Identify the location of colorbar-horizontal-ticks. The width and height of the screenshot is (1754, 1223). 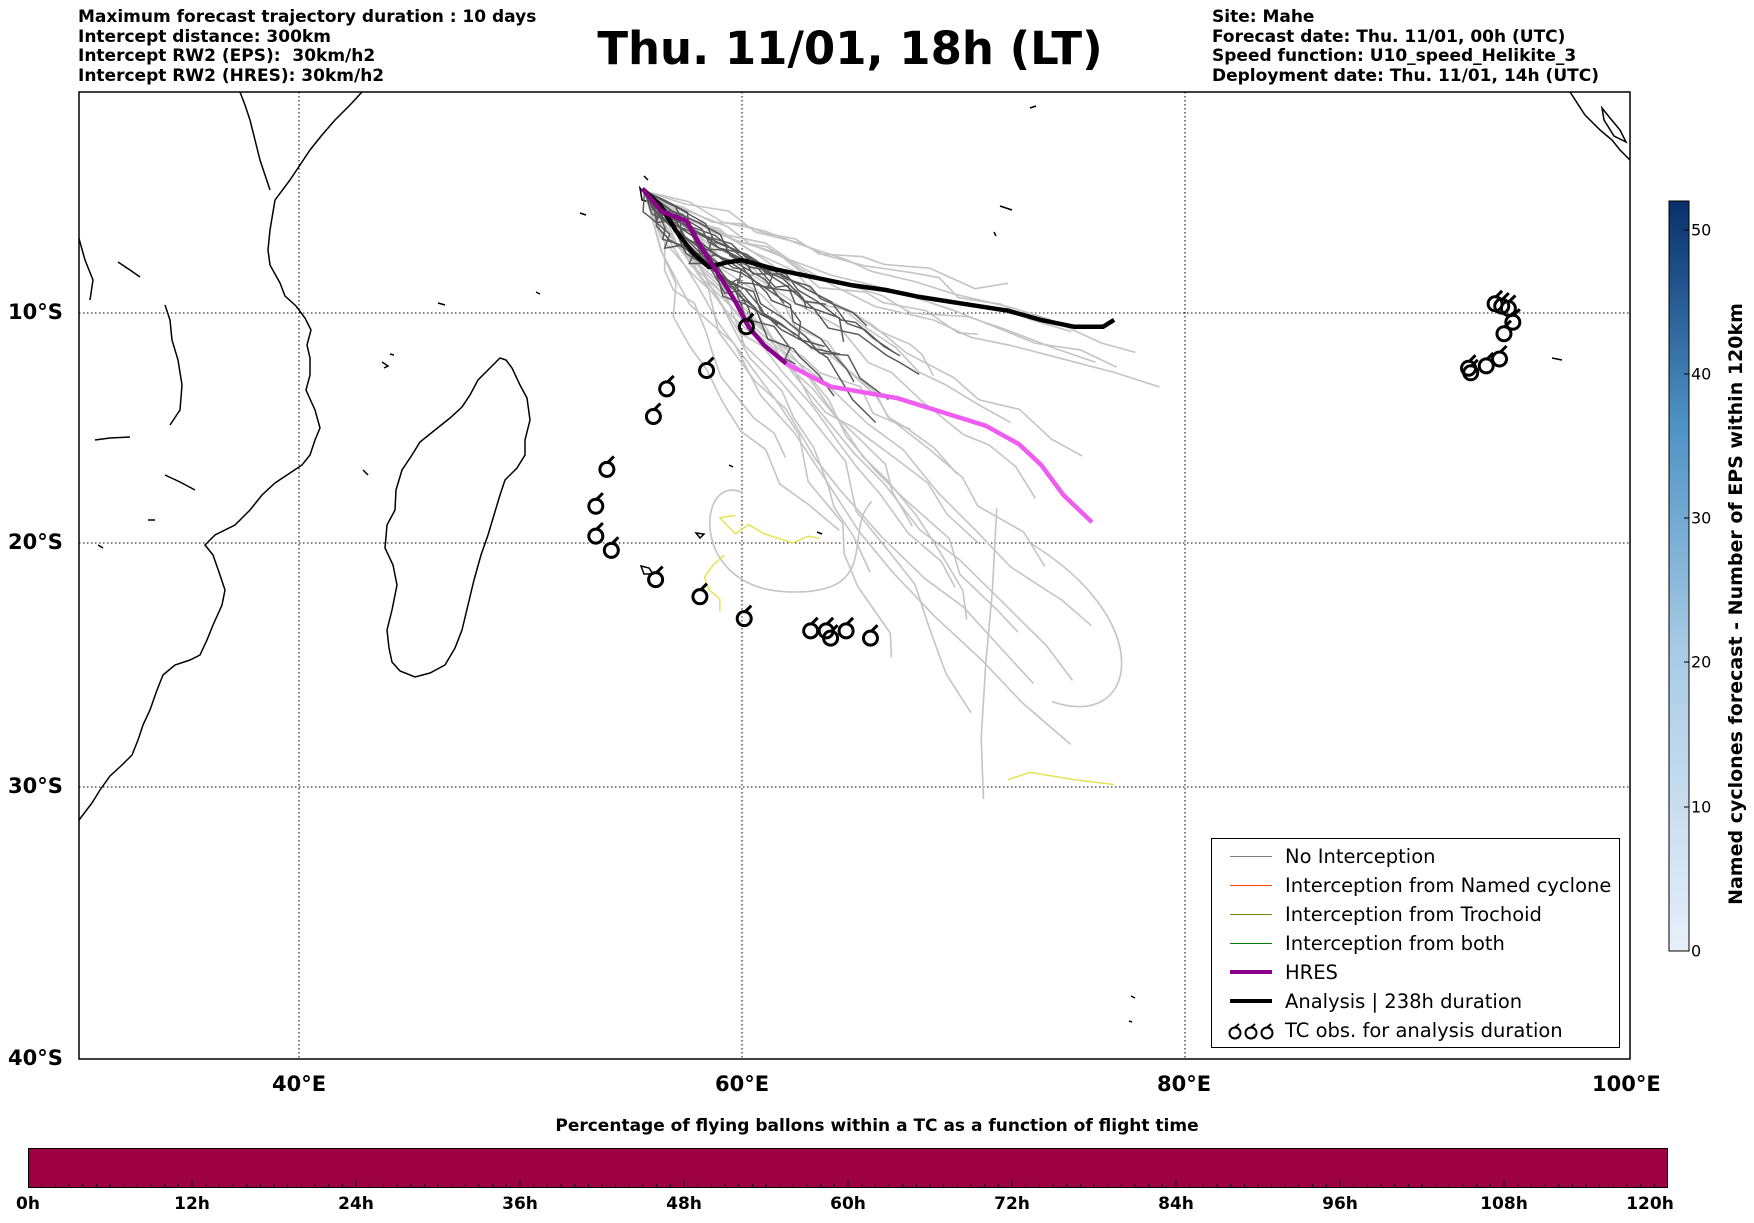
(848, 1184).